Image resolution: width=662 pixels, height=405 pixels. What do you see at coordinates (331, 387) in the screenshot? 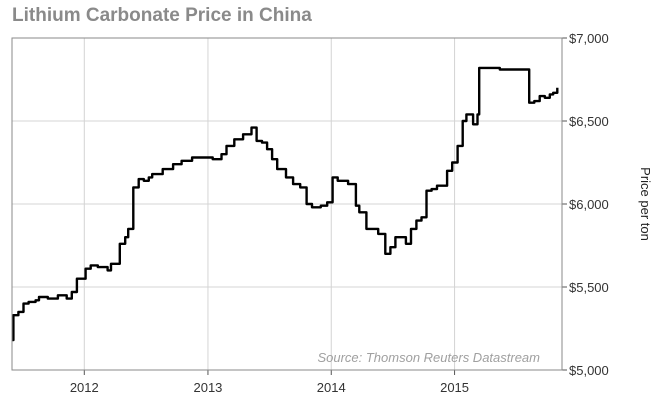
I see `x-tick-label: 2014` at bounding box center [331, 387].